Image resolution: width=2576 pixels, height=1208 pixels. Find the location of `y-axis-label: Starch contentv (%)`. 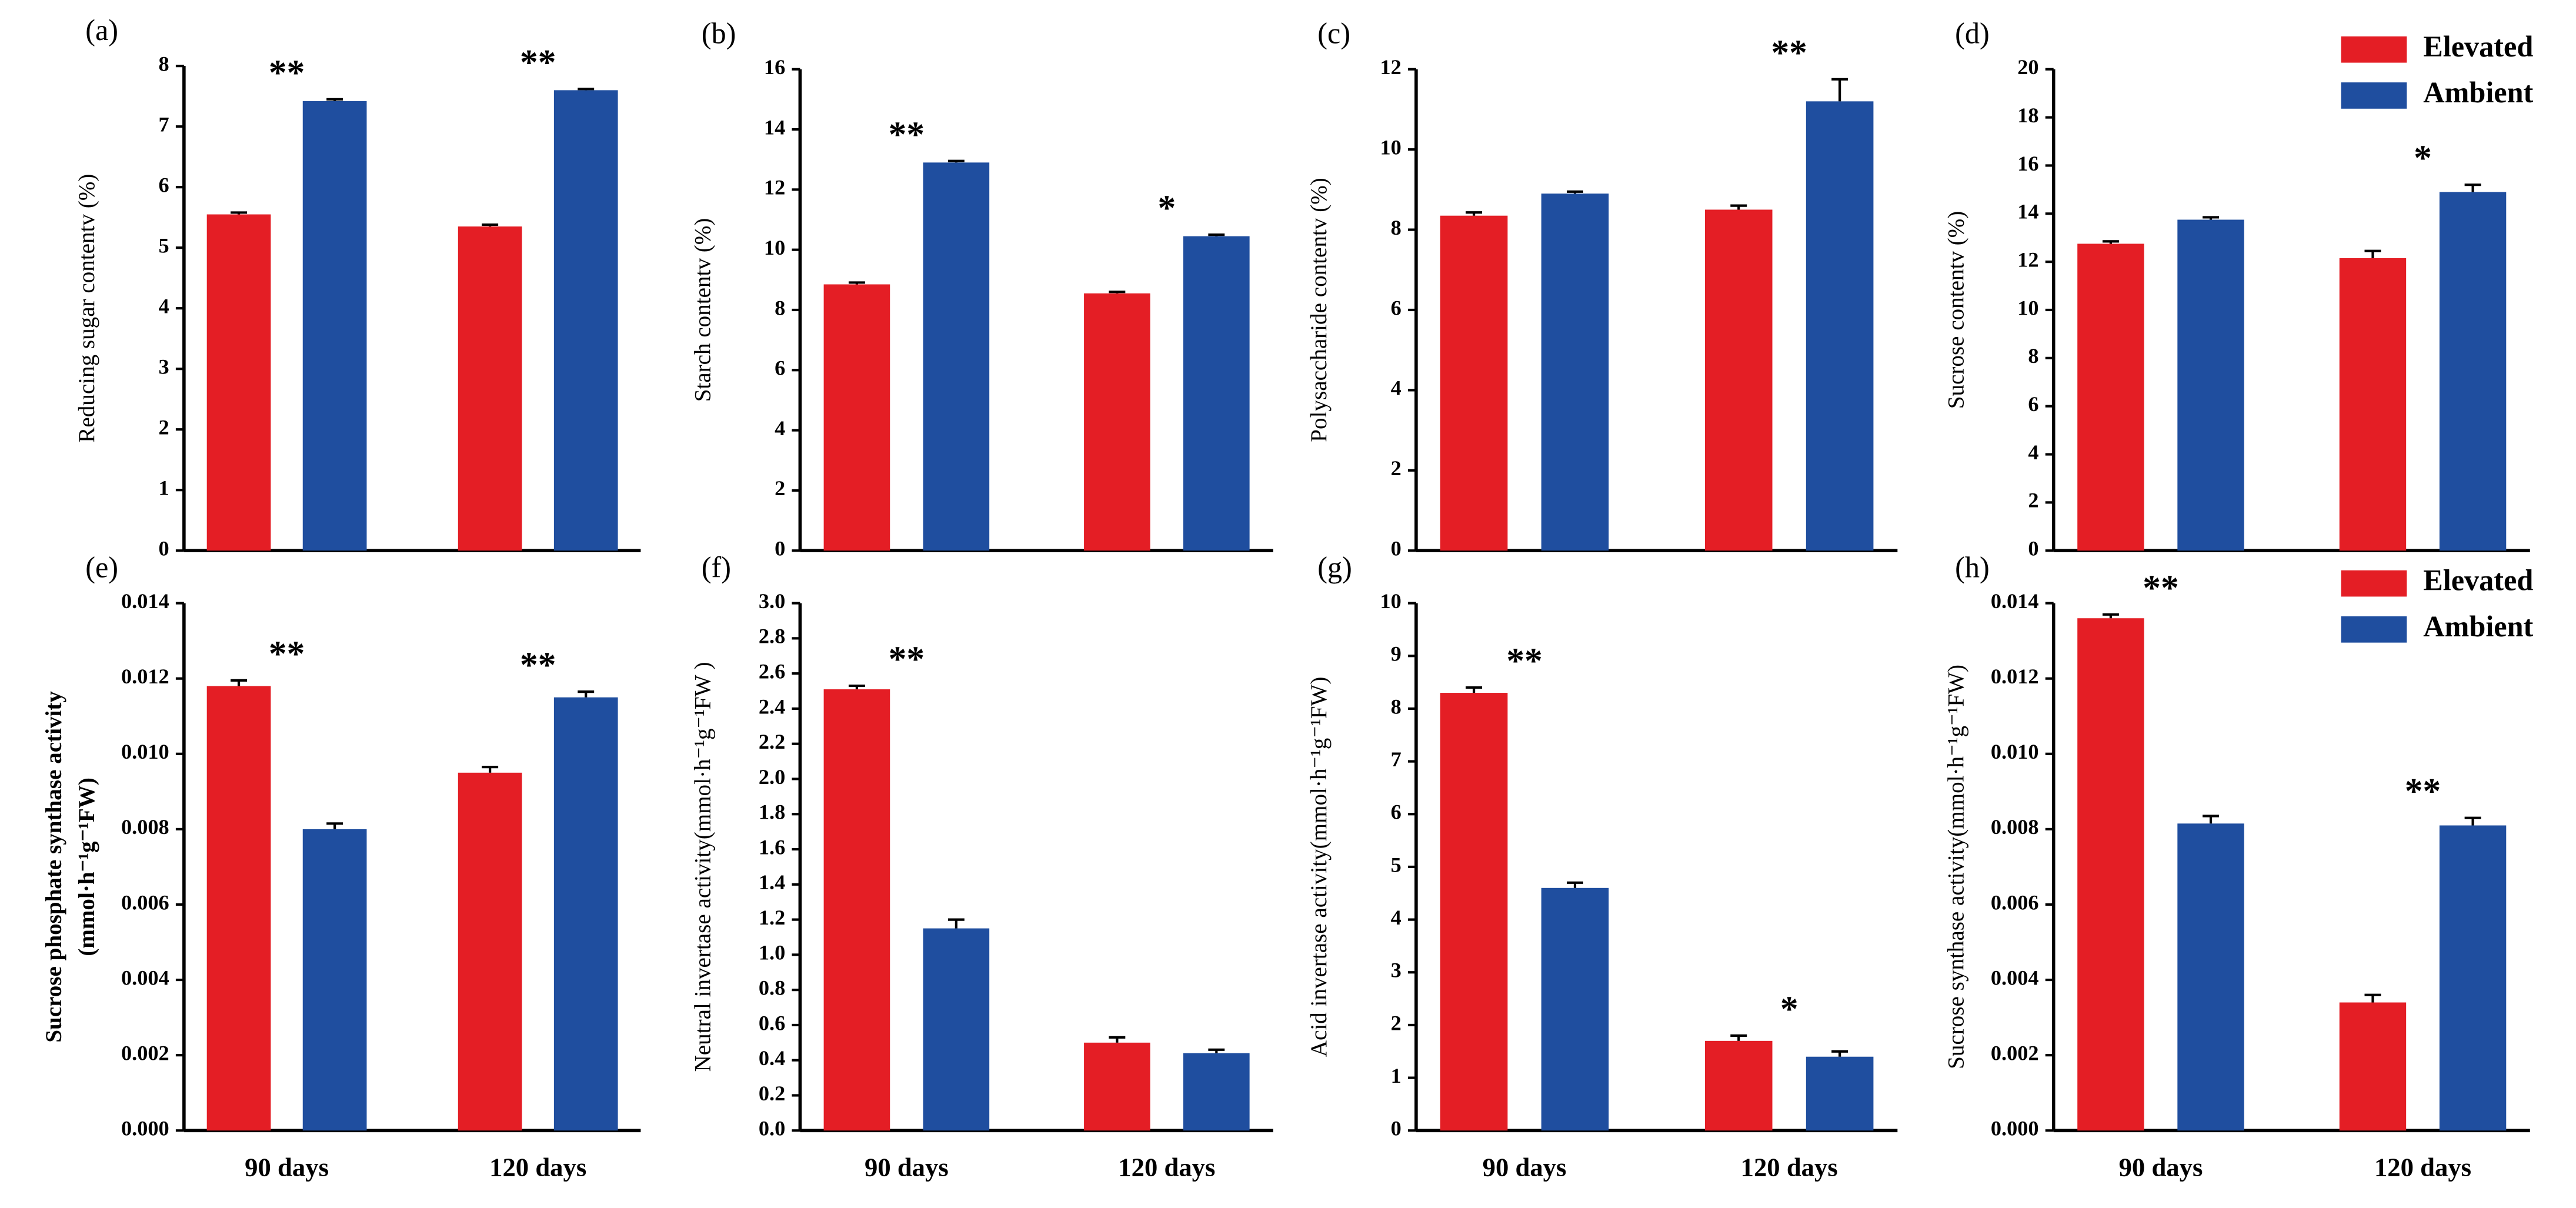

y-axis-label: Starch contentv (%) is located at coordinates (702, 310).